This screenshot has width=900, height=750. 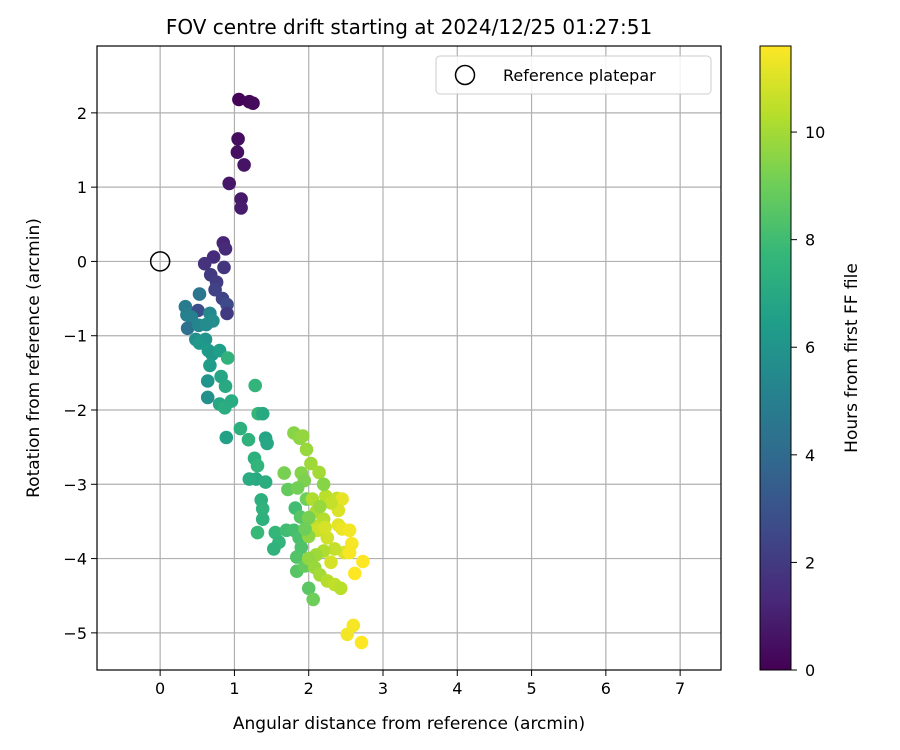 What do you see at coordinates (810, 347) in the screenshot?
I see `colorbar-tick-label: 6` at bounding box center [810, 347].